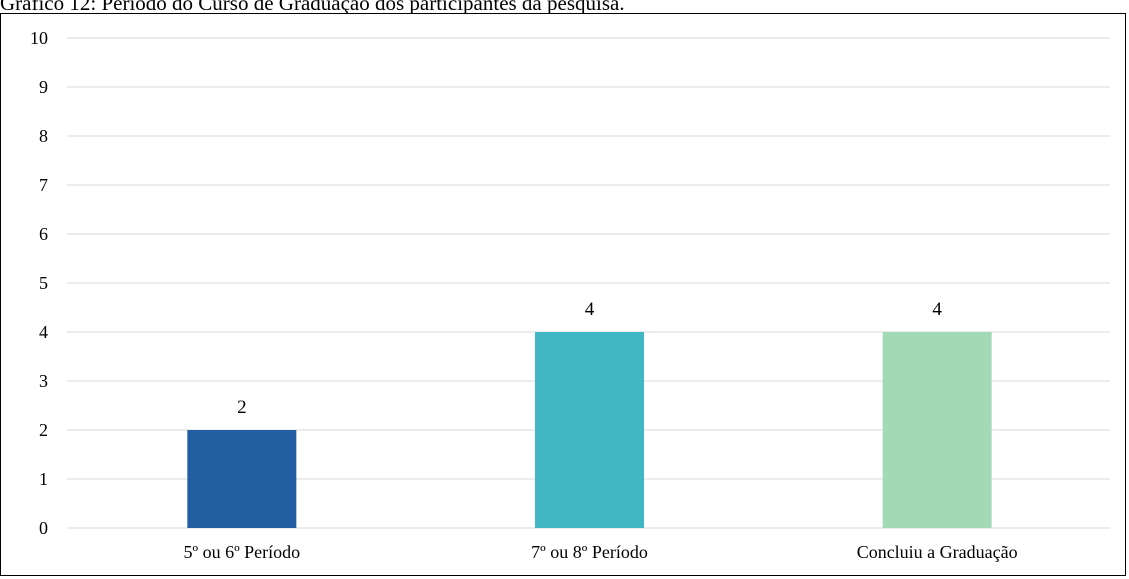 The width and height of the screenshot is (1129, 579). I want to click on y-tick-label-5: 5, so click(43, 283).